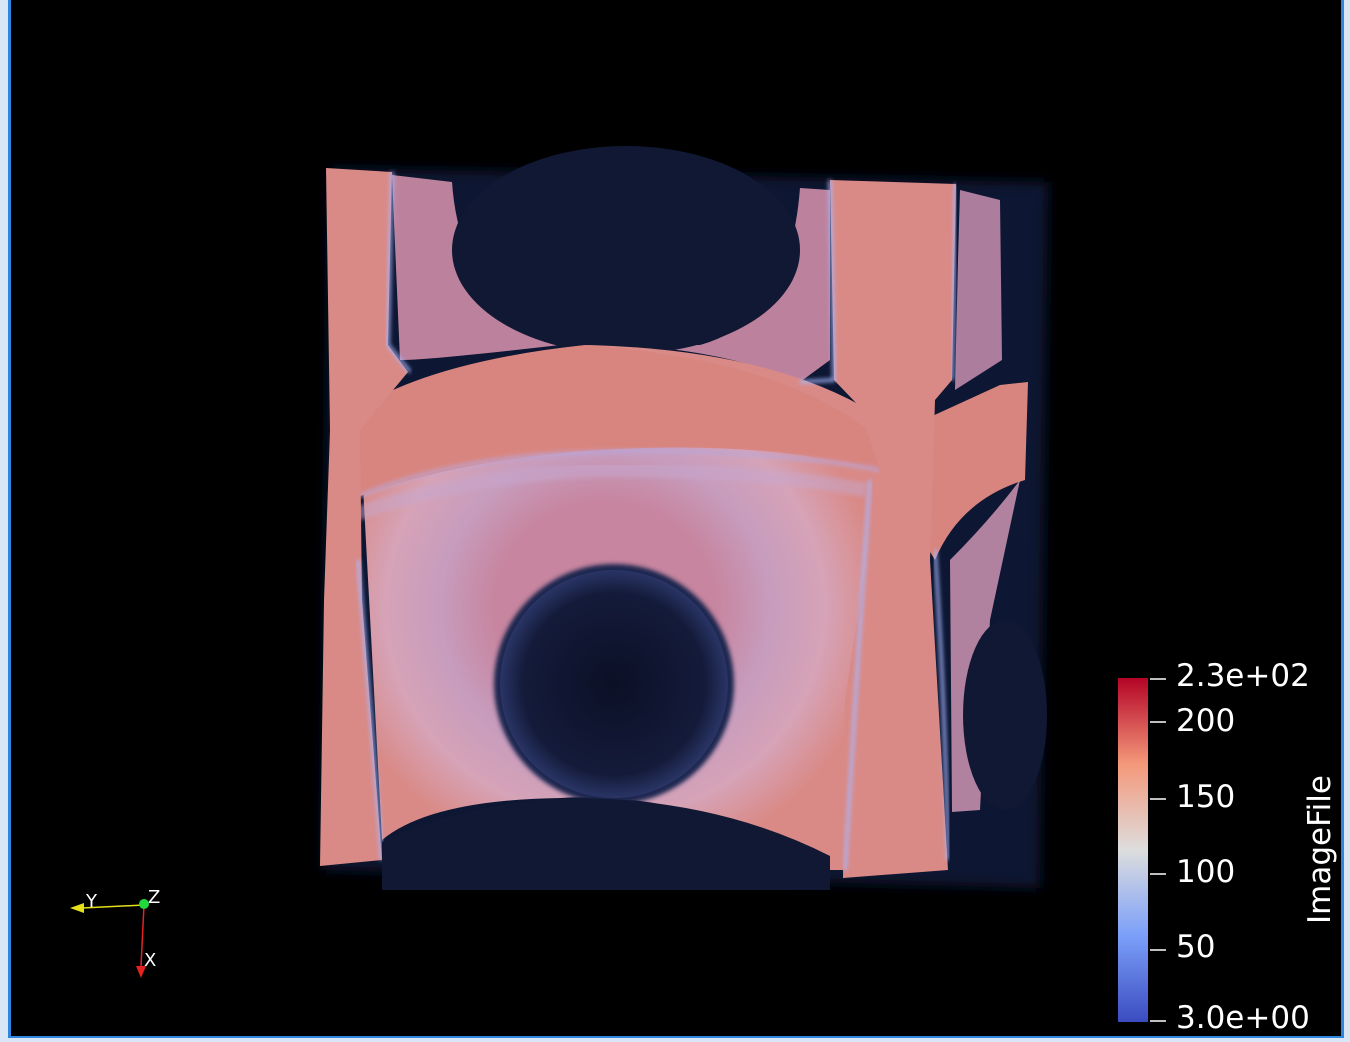 This screenshot has width=1350, height=1042. What do you see at coordinates (1206, 797) in the screenshot?
I see `scalar-bar-label-150: 150` at bounding box center [1206, 797].